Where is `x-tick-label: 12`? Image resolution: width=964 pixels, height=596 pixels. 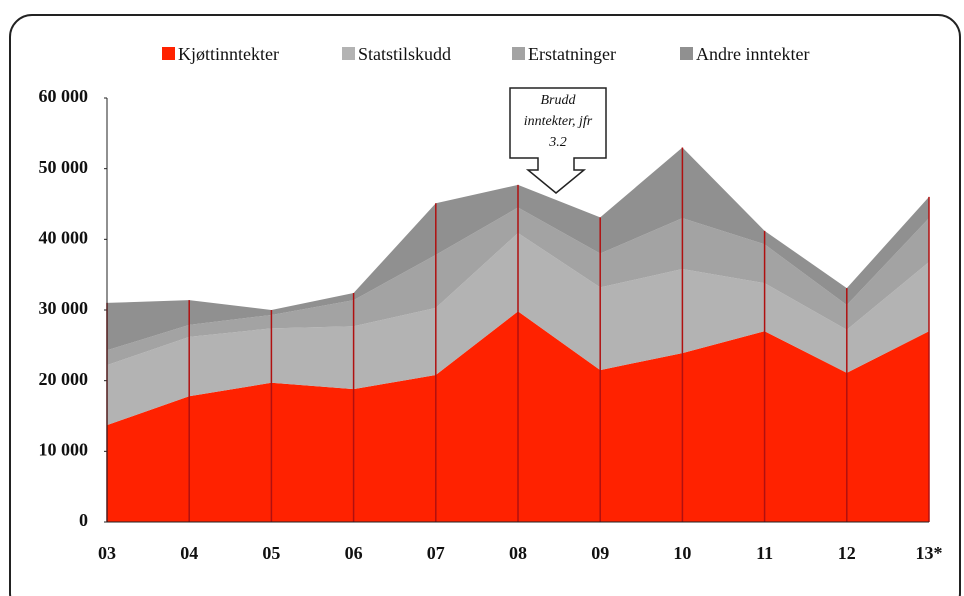
x-tick-label: 12 is located at coordinates (847, 553).